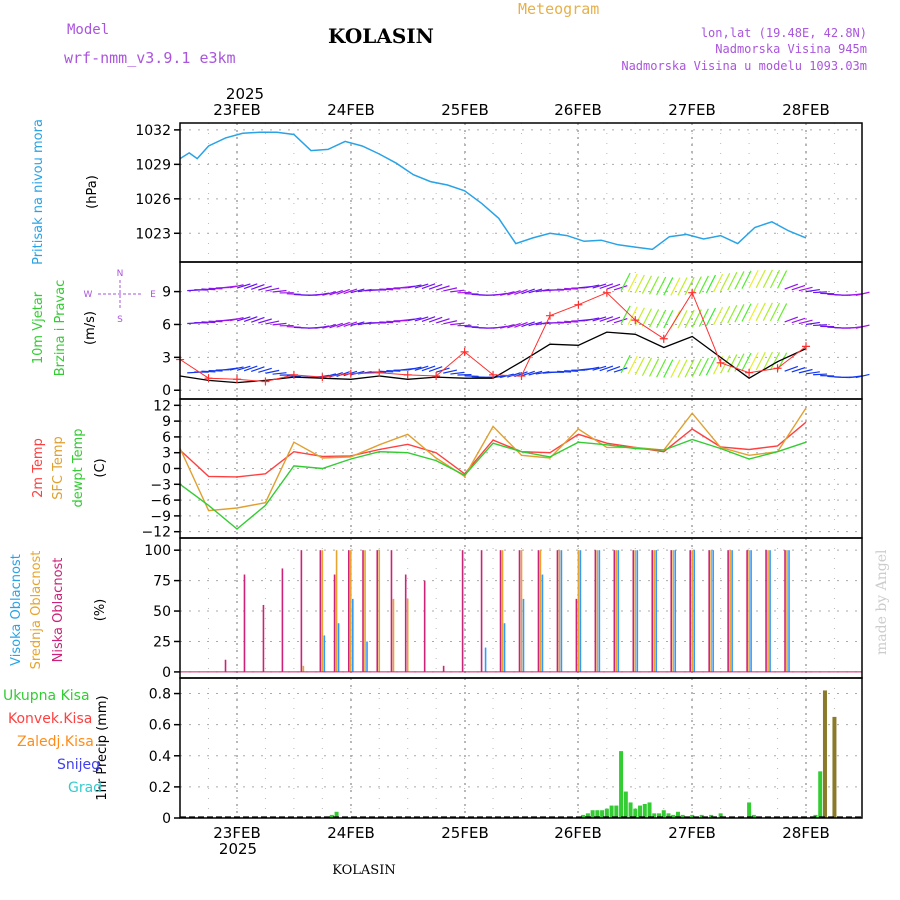  Describe the element at coordinates (88, 295) in the screenshot. I see `compass-w: W` at that location.